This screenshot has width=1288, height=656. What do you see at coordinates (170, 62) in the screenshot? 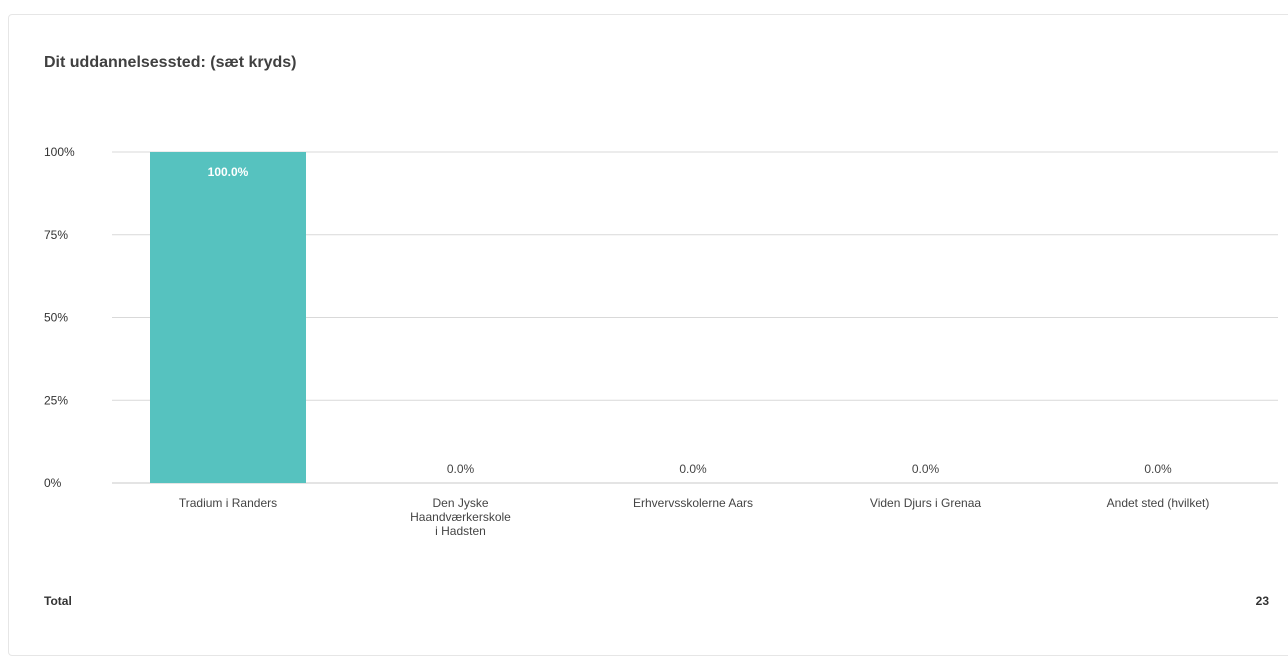
I see `chart-title: Dit uddannelsessted: (sæt kryds)` at bounding box center [170, 62].